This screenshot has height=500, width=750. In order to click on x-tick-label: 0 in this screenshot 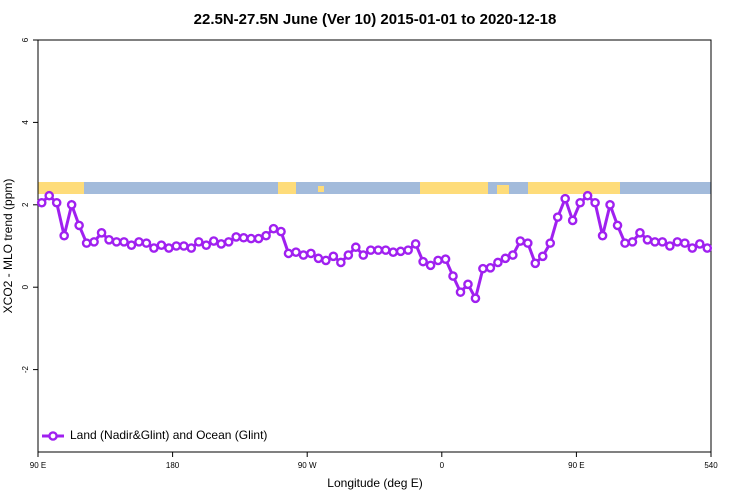, I will do `click(442, 465)`.